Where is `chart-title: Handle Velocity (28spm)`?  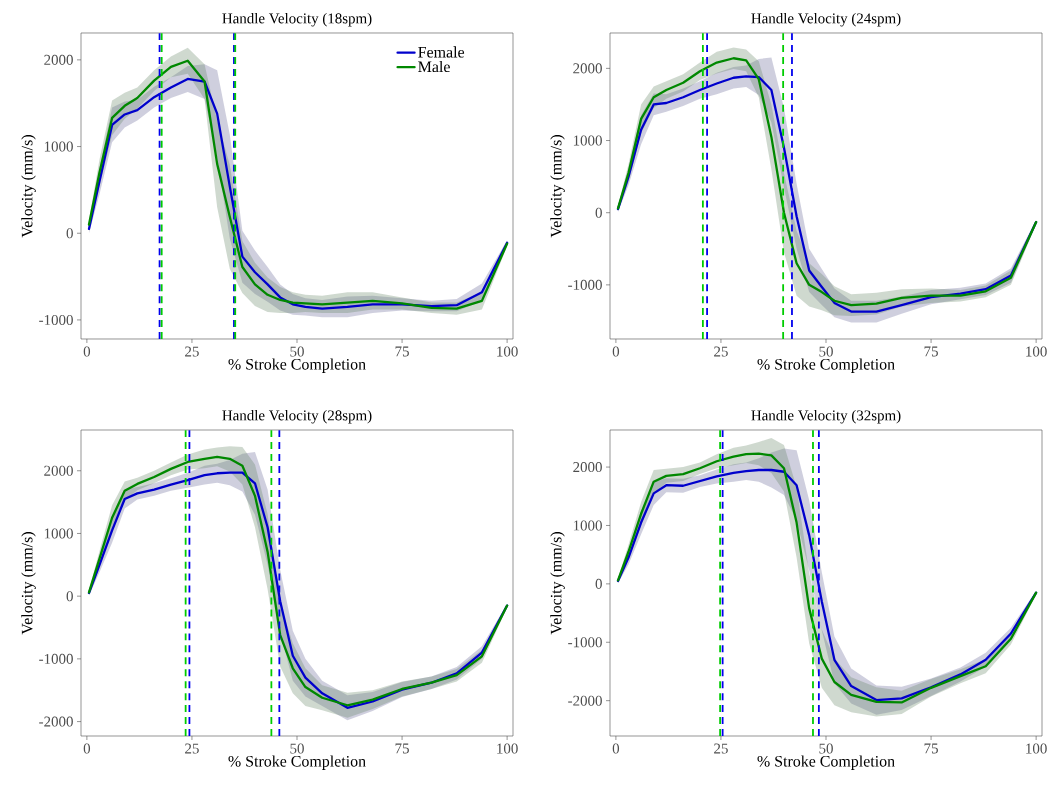 chart-title: Handle Velocity (28spm) is located at coordinates (297, 416).